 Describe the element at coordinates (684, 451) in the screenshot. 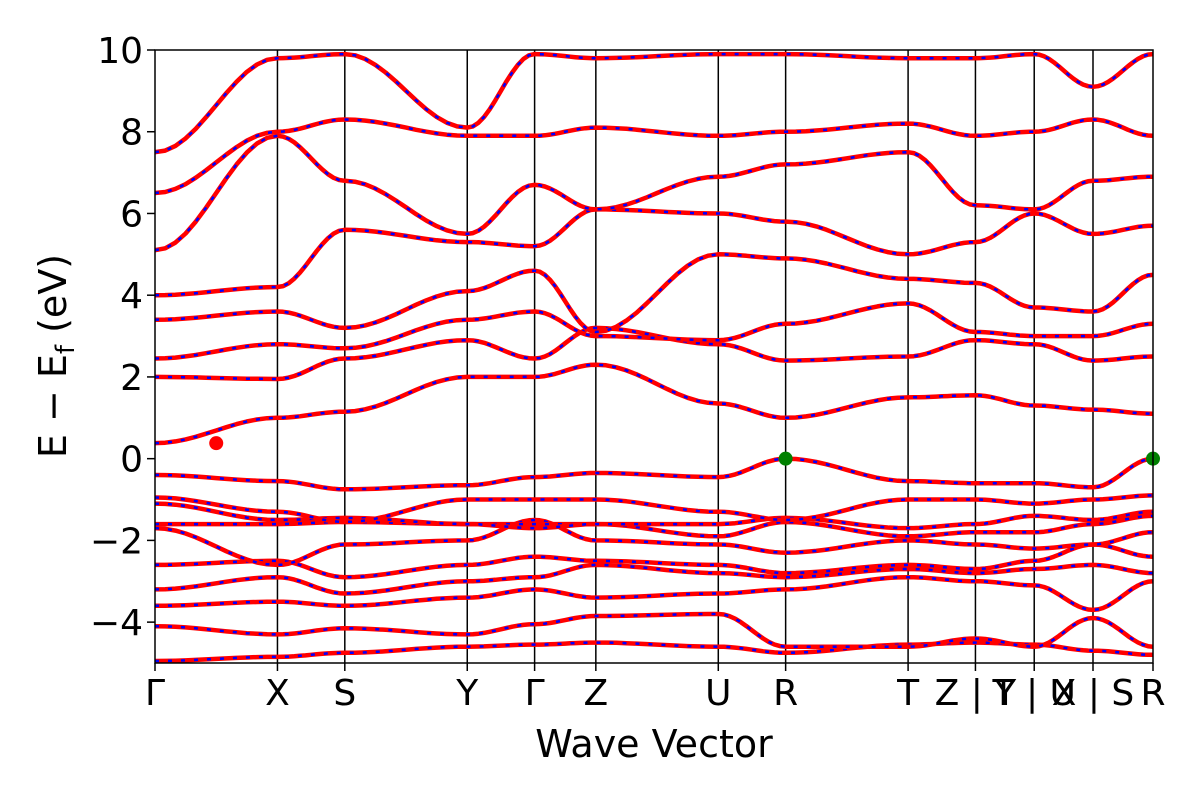

I see `markers-layer` at that location.